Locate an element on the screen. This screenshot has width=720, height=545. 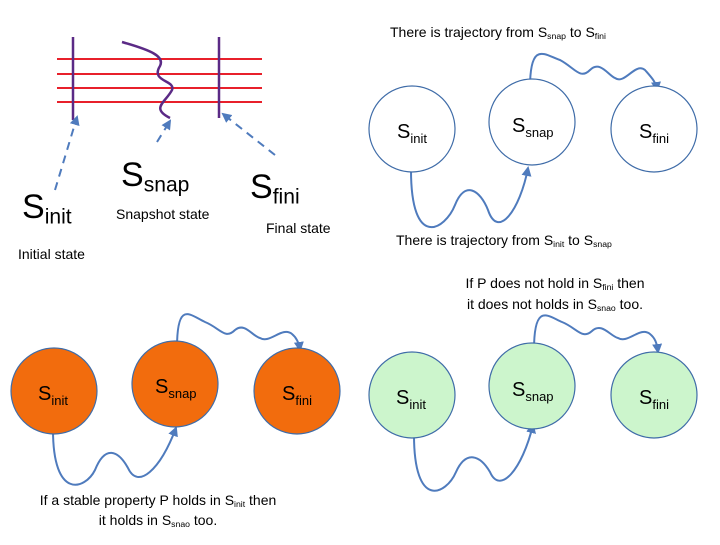
fini-state-caption: Final state is located at coordinates (298, 228).